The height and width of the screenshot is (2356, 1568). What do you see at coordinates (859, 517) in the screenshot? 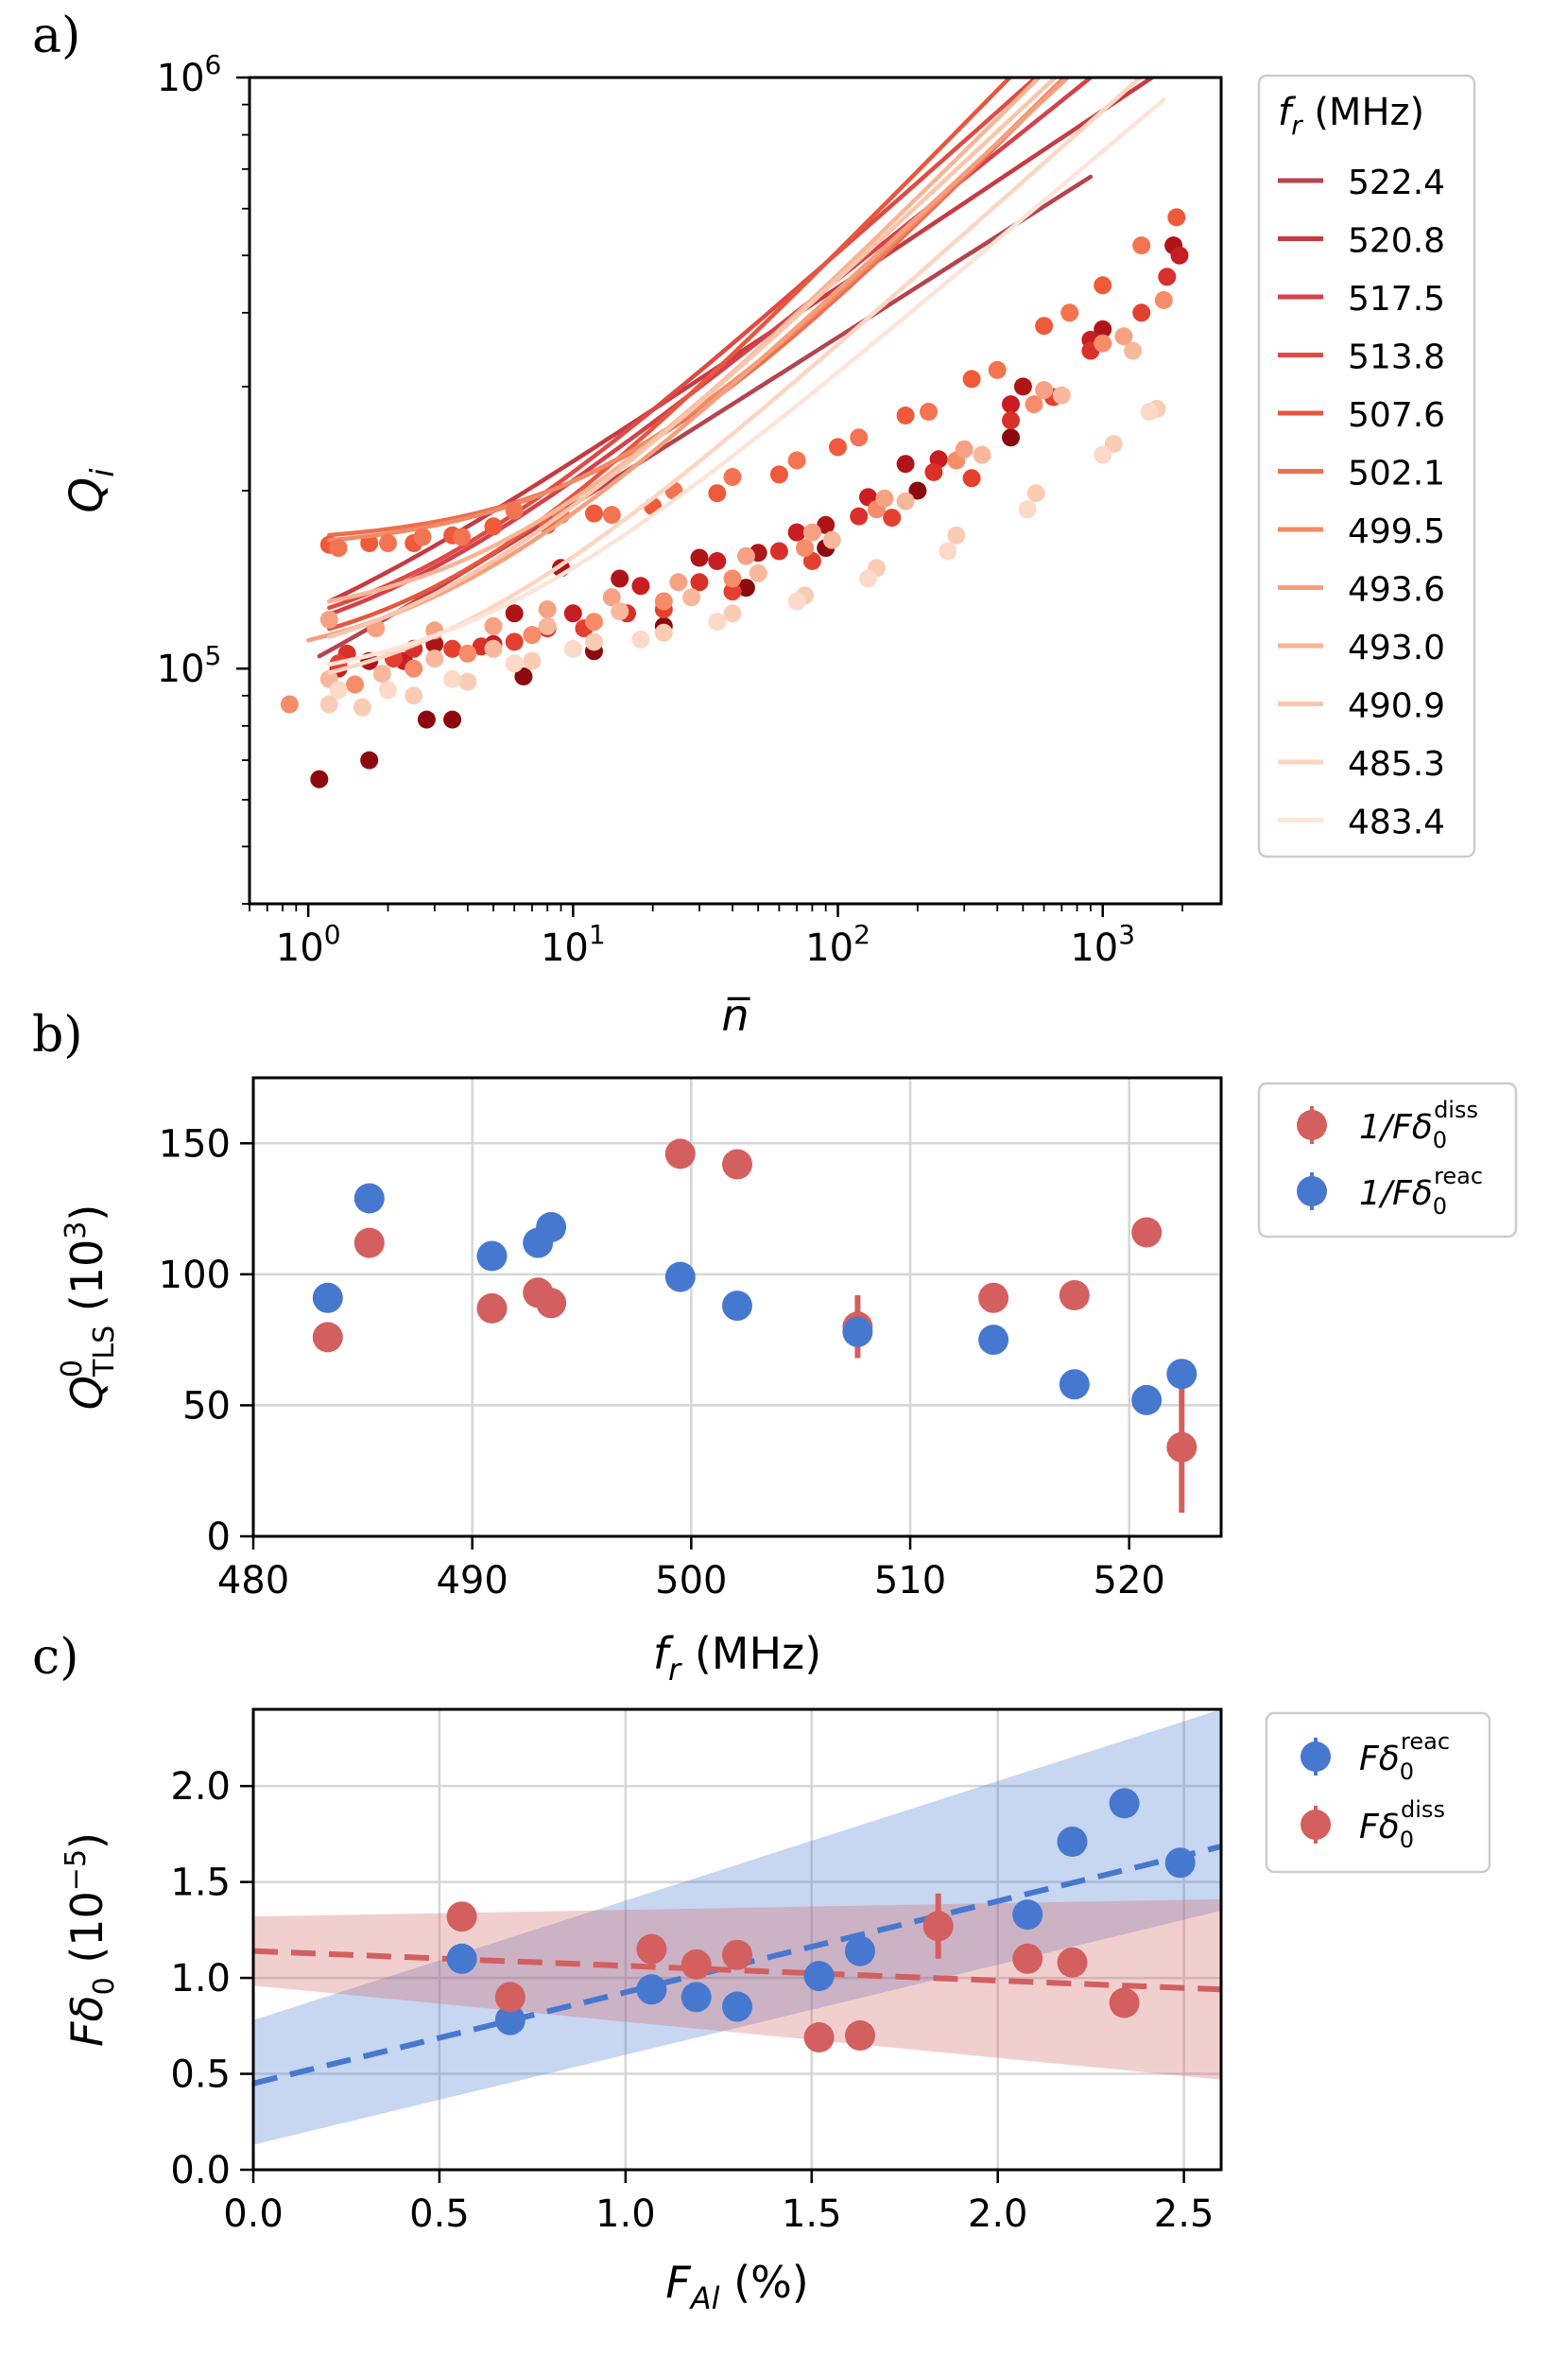
I see `data-point-513.8-7` at bounding box center [859, 517].